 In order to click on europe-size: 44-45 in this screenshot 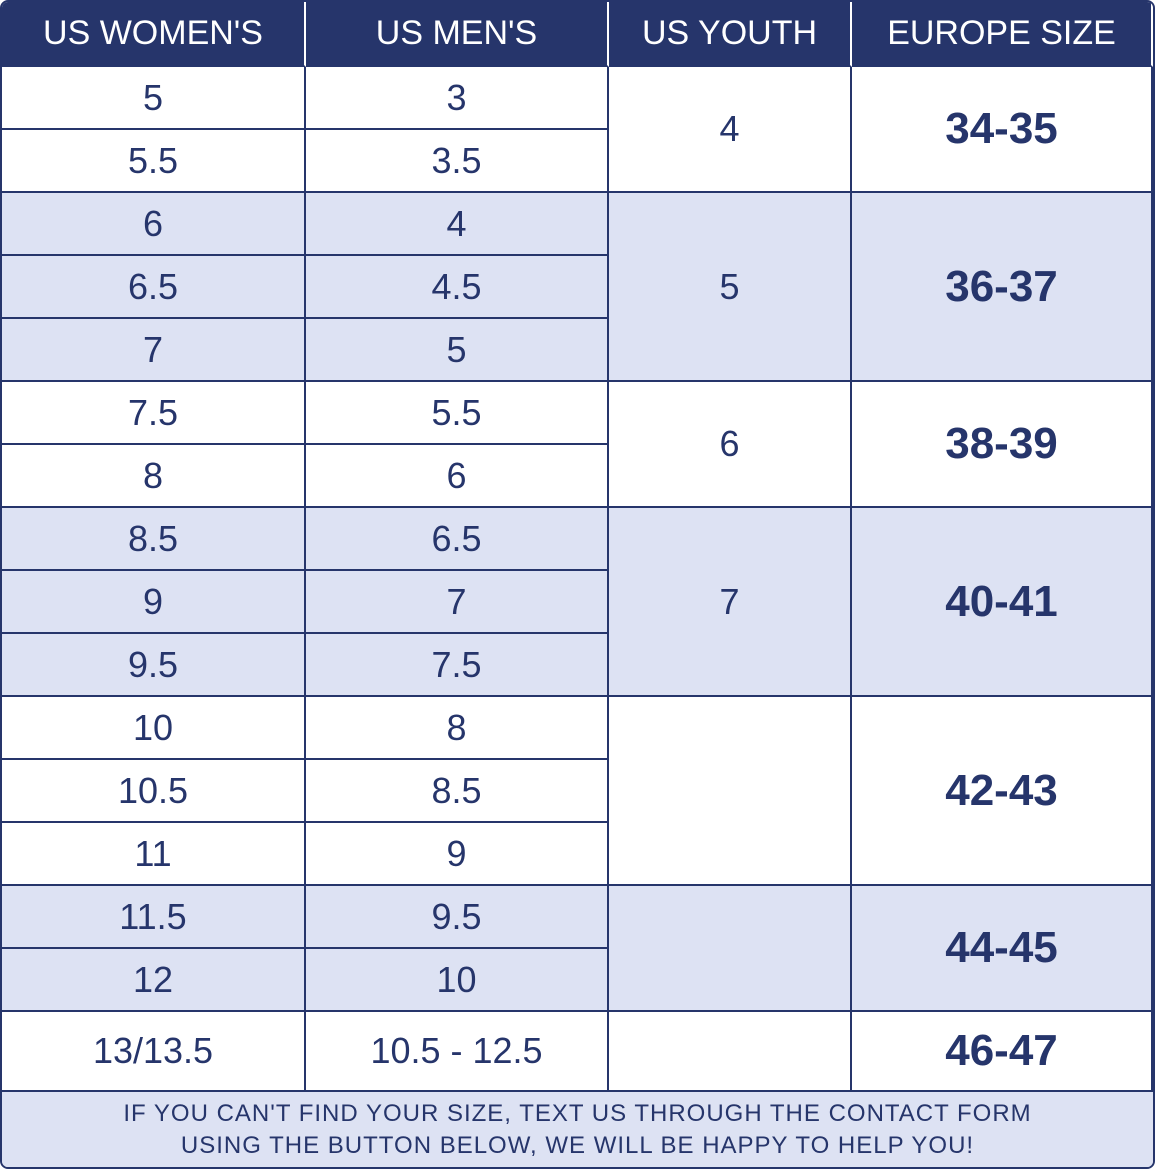, I will do `click(1002, 949)`.